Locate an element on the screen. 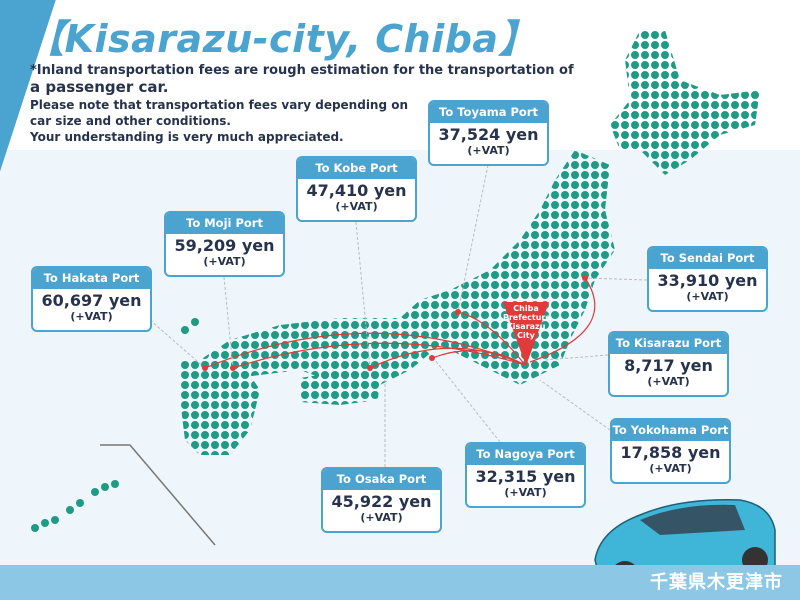 Image resolution: width=800 pixels, height=600 pixels. port-price: 59,209 yen is located at coordinates (224, 245).